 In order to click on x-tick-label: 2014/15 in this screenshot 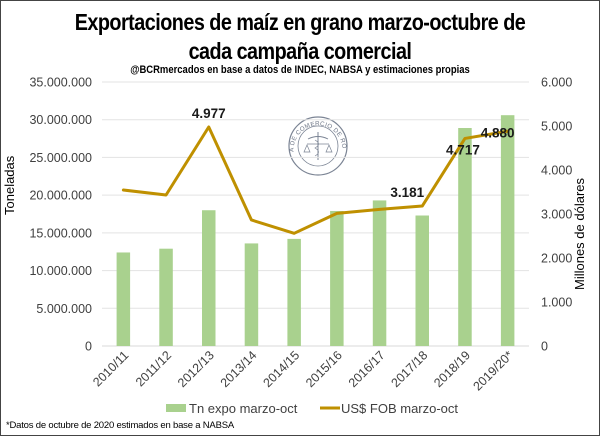, I will do `click(281, 369)`.